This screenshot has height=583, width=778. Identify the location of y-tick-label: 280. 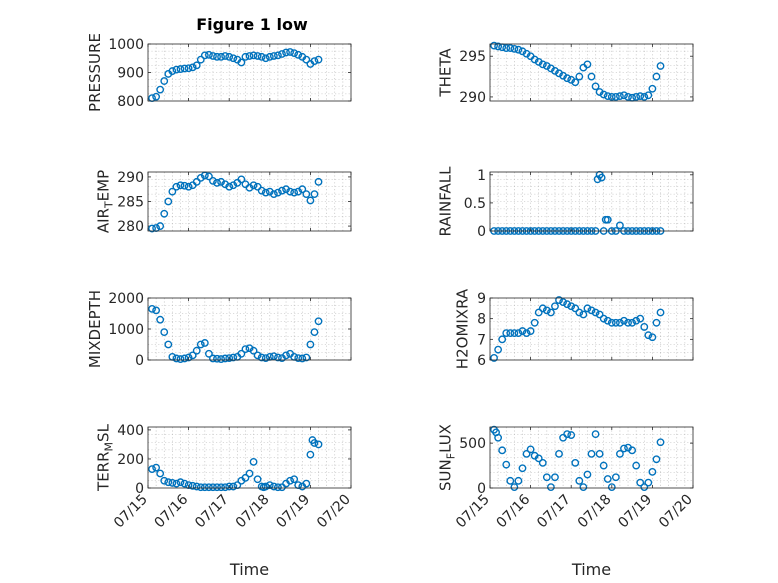
(130, 227).